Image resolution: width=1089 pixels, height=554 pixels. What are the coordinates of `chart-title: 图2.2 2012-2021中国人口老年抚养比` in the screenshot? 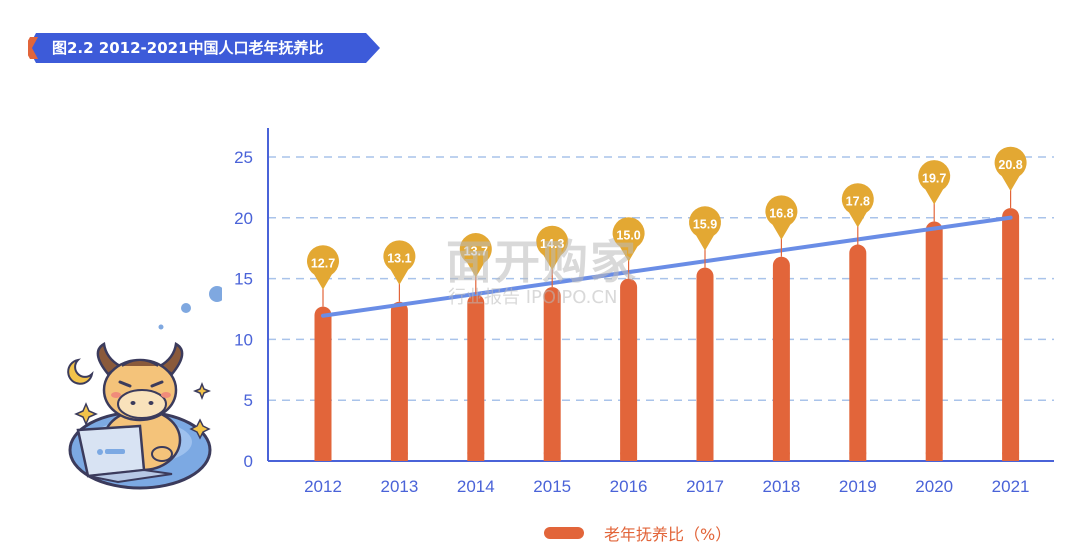 It's located at (188, 48).